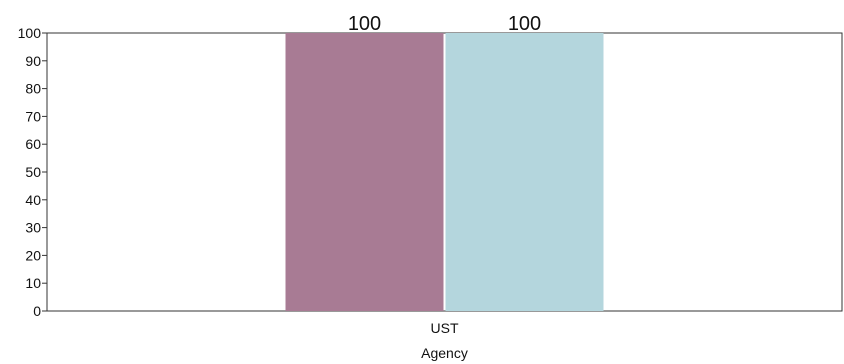 Image resolution: width=844 pixels, height=364 pixels. Describe the element at coordinates (445, 328) in the screenshot. I see `x-tick-label: UST` at that location.